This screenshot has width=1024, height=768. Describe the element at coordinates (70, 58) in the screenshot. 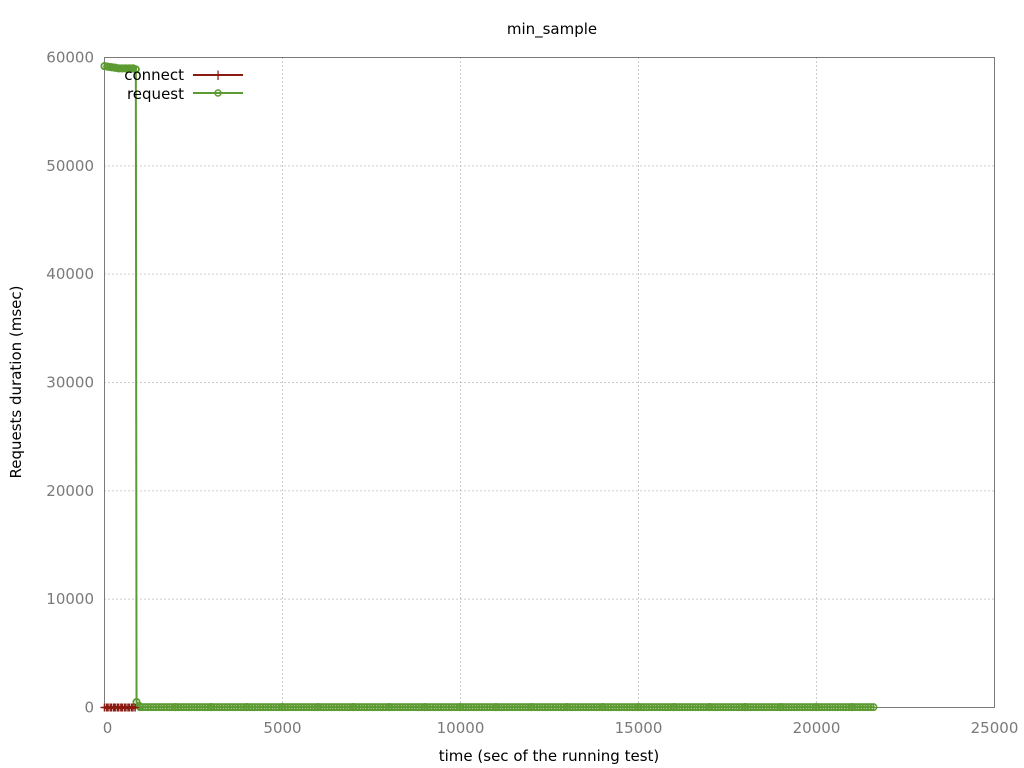

I see `y-tick-label: 60000` at that location.